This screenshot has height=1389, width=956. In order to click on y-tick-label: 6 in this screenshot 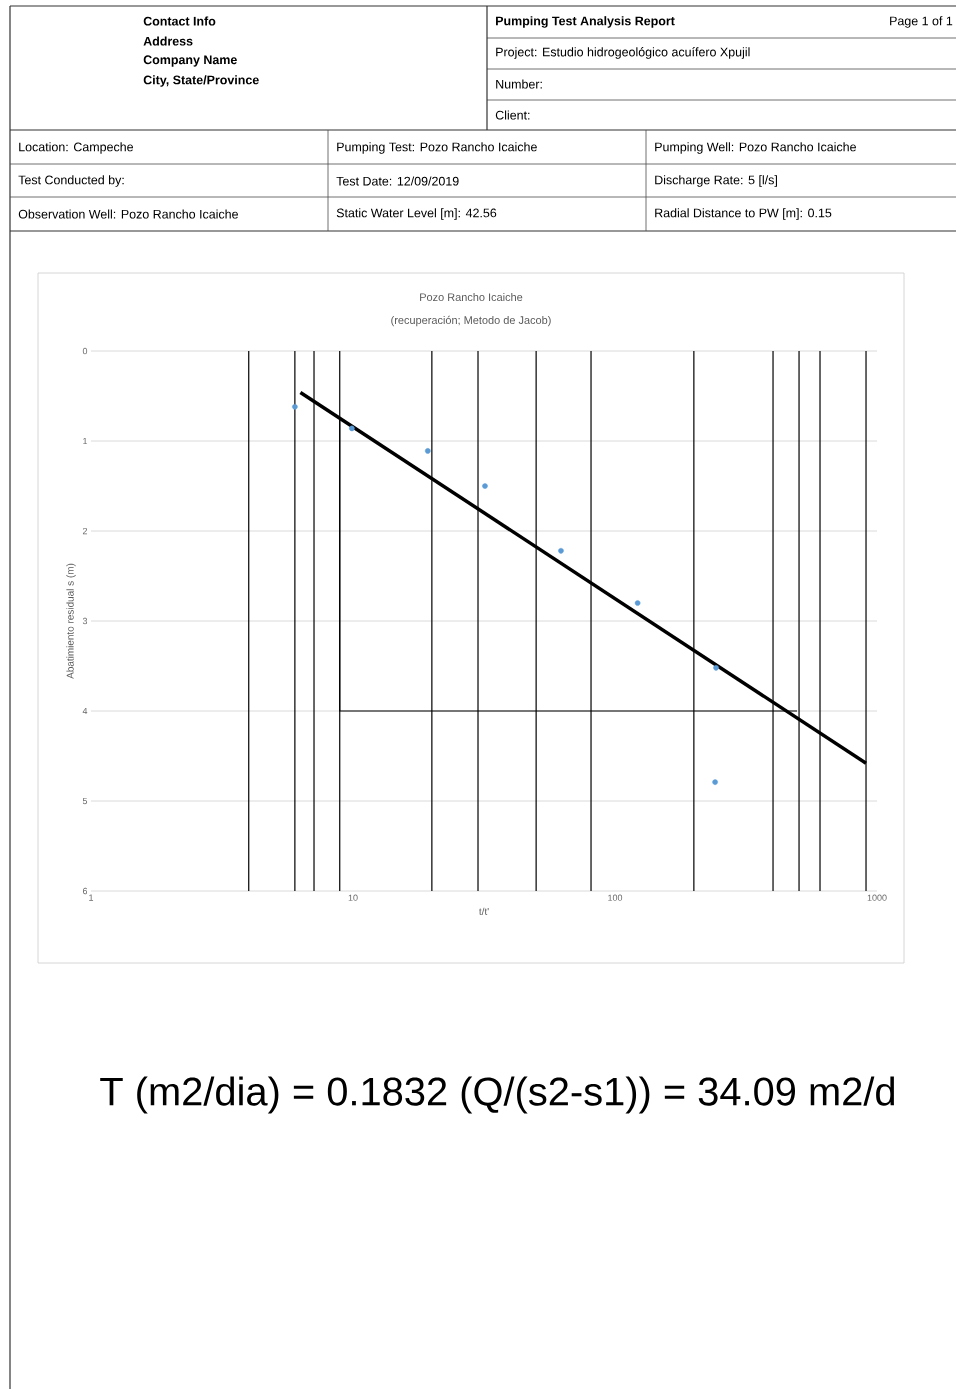, I will do `click(85, 891)`.